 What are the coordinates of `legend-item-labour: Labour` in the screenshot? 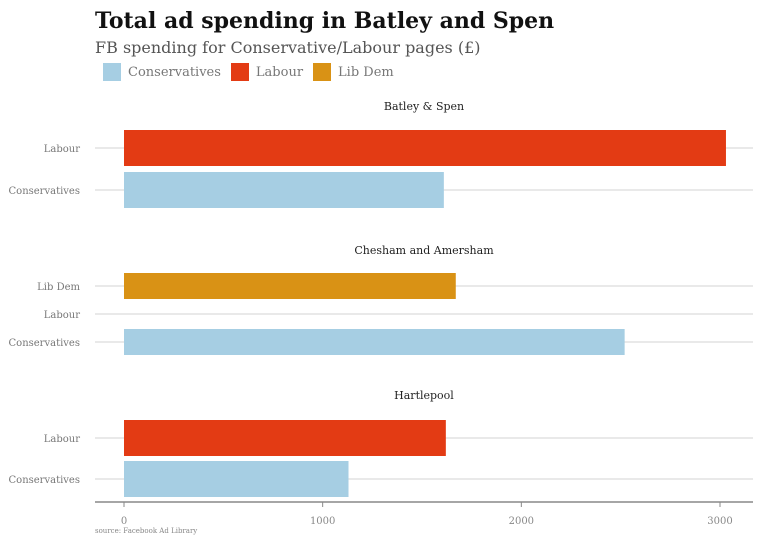 It's located at (267, 72).